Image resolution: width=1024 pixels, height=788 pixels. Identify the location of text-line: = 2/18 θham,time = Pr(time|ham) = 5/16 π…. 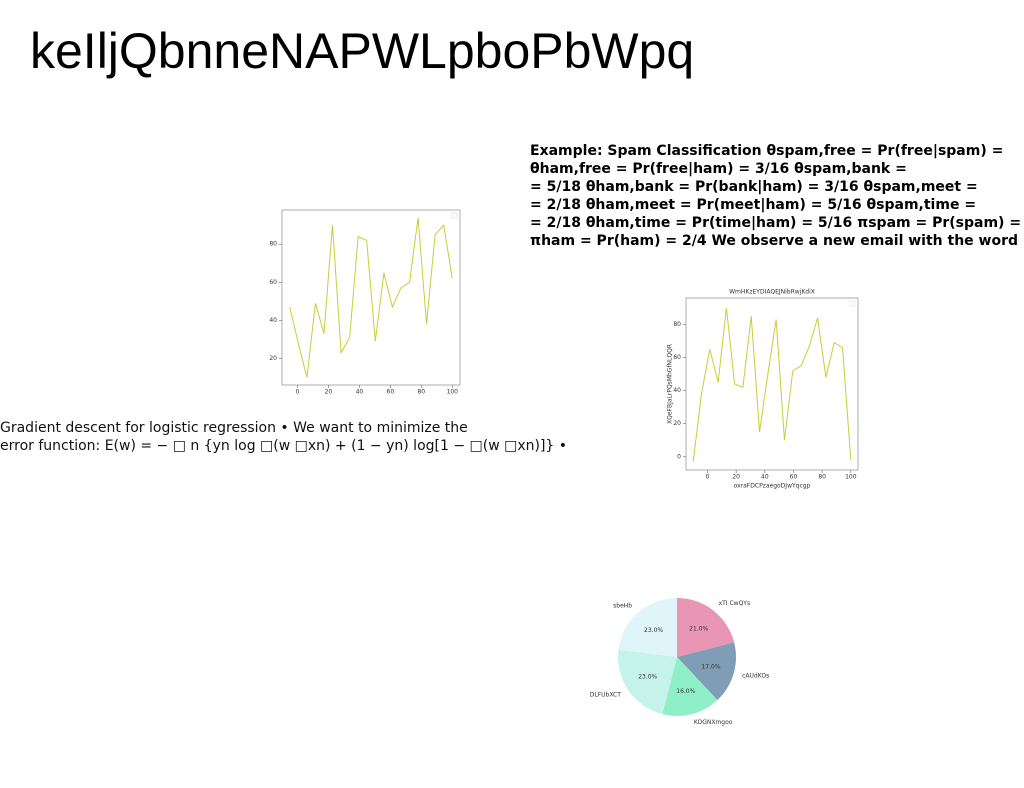
(776, 223).